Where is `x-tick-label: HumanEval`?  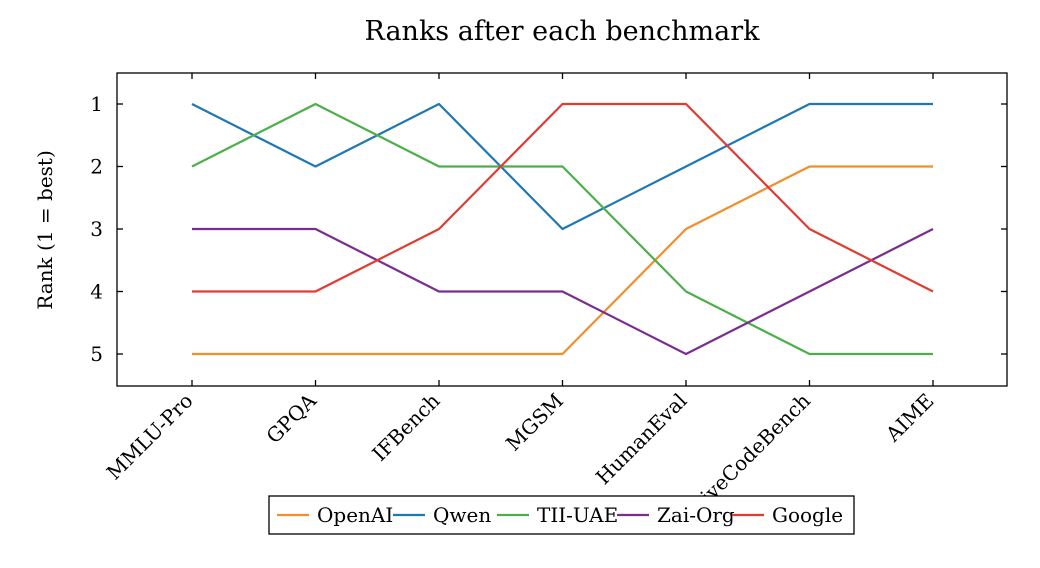
x-tick-label: HumanEval is located at coordinates (641, 439).